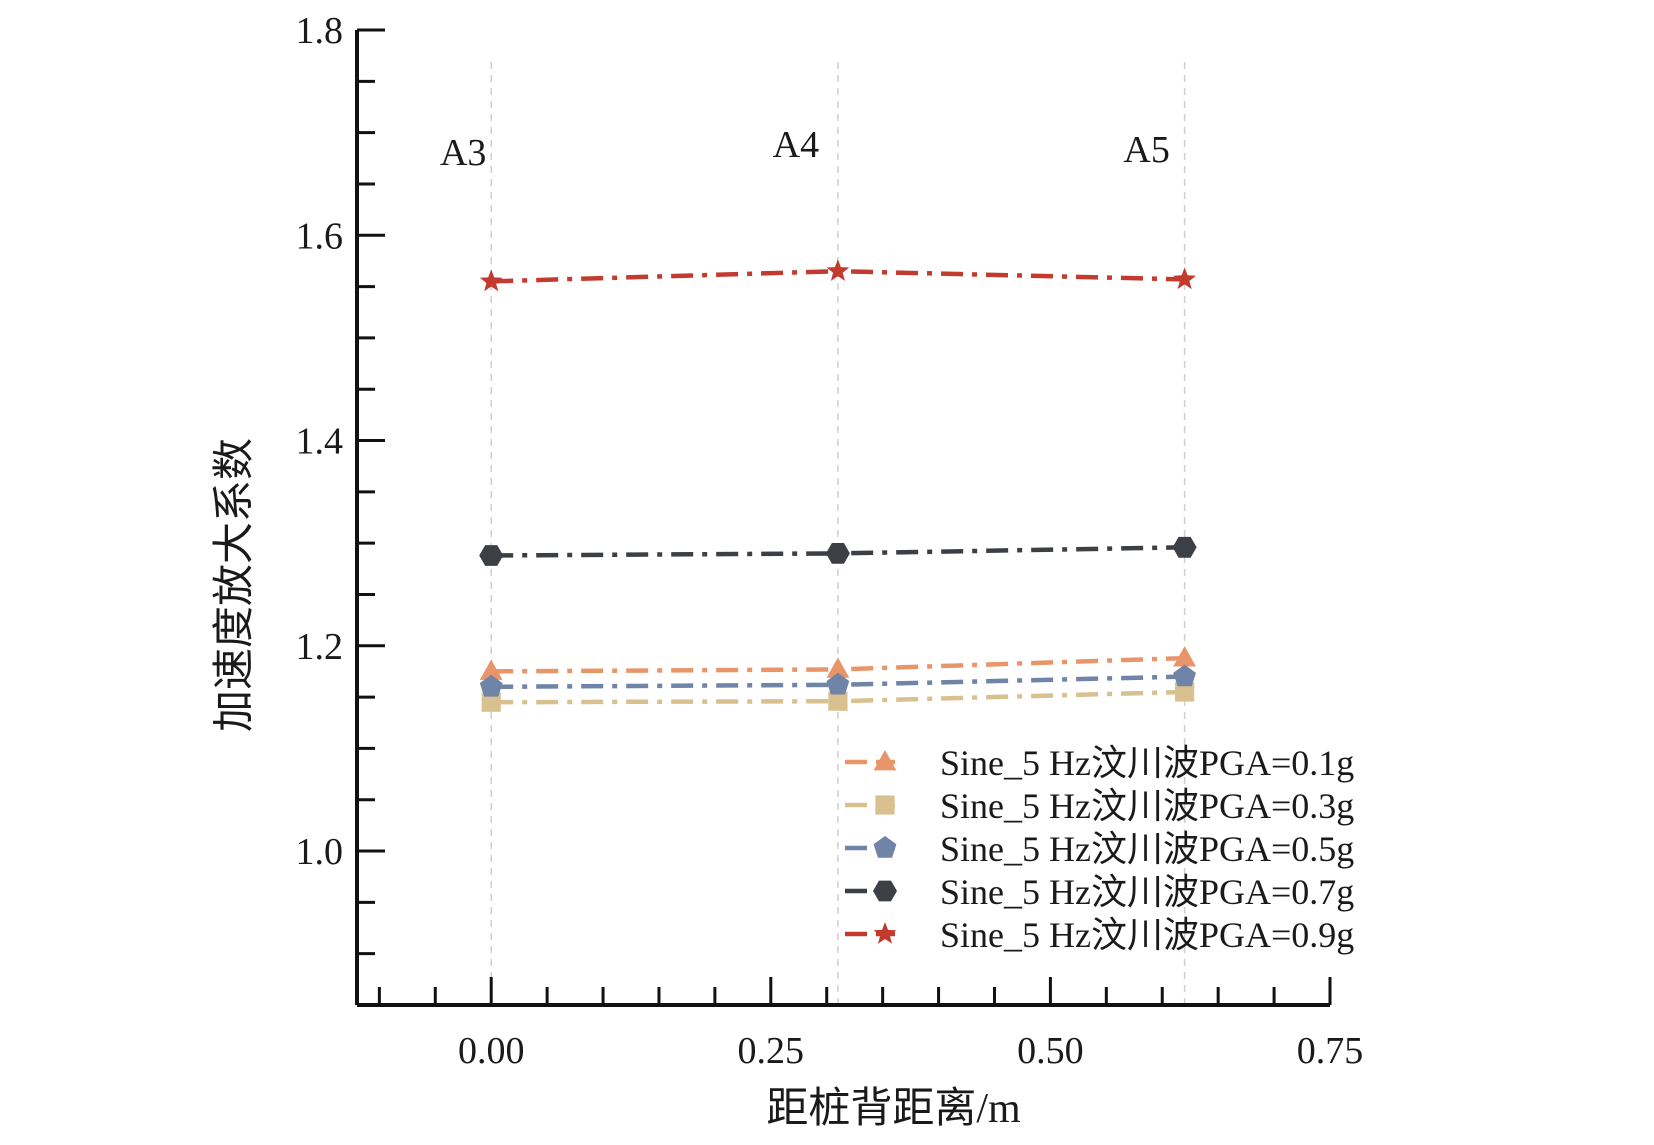 This screenshot has height=1145, width=1654. Describe the element at coordinates (320, 31) in the screenshot. I see `y-tick-label: 1.8` at that location.